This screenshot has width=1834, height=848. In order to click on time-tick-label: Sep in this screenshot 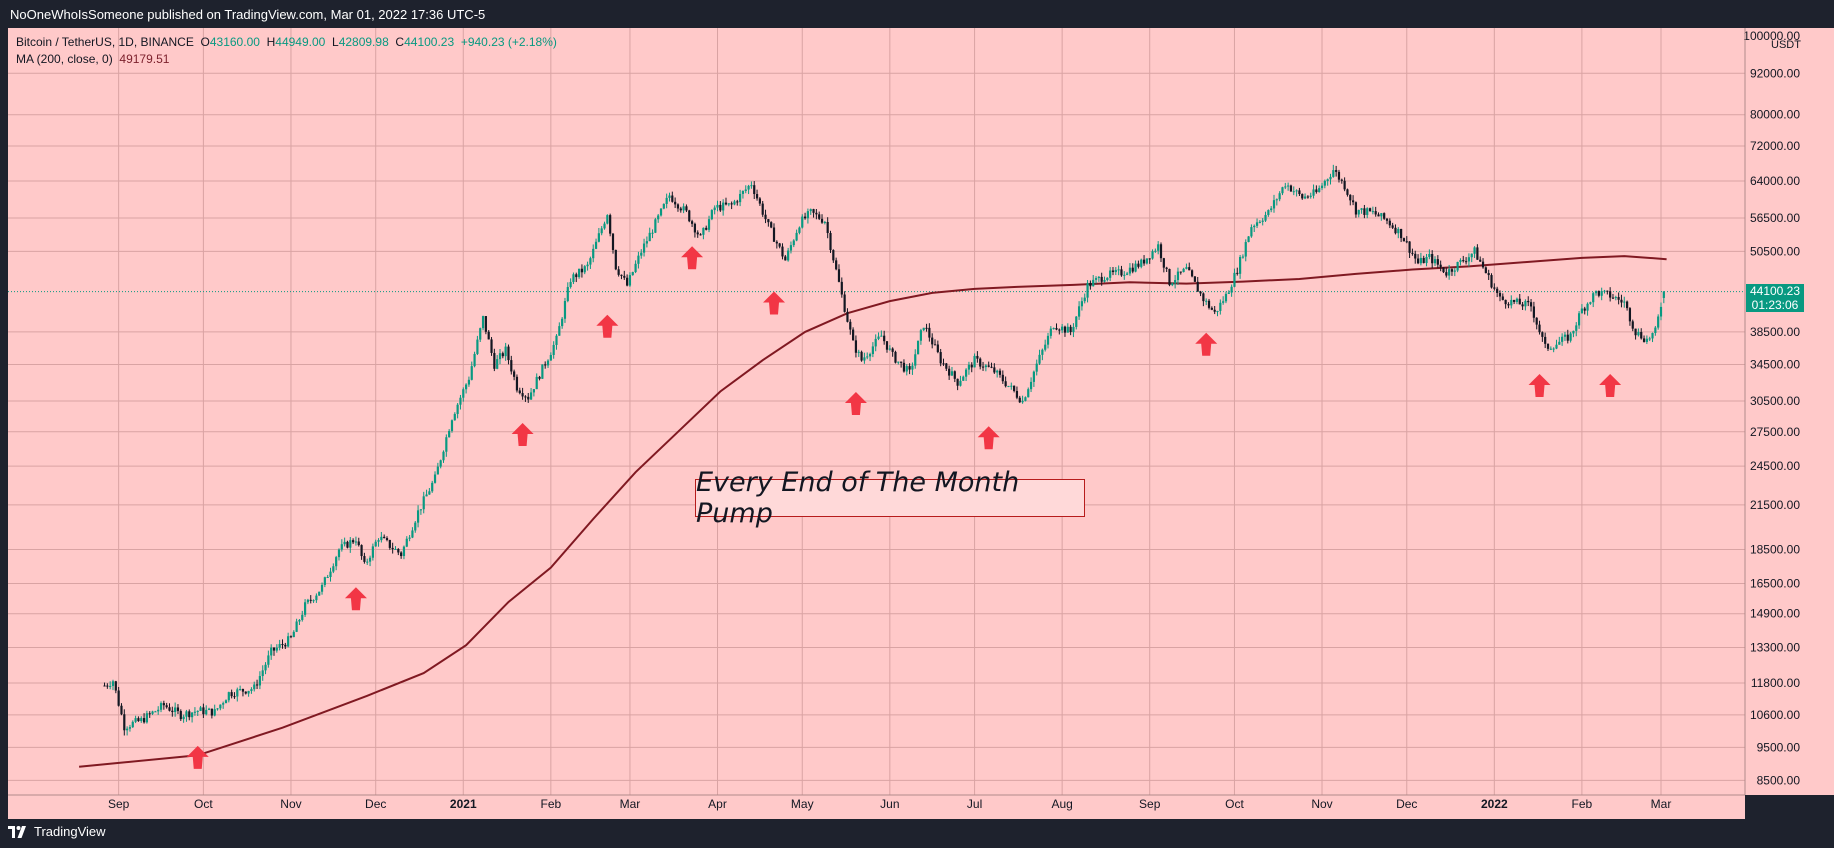, I will do `click(1150, 804)`.